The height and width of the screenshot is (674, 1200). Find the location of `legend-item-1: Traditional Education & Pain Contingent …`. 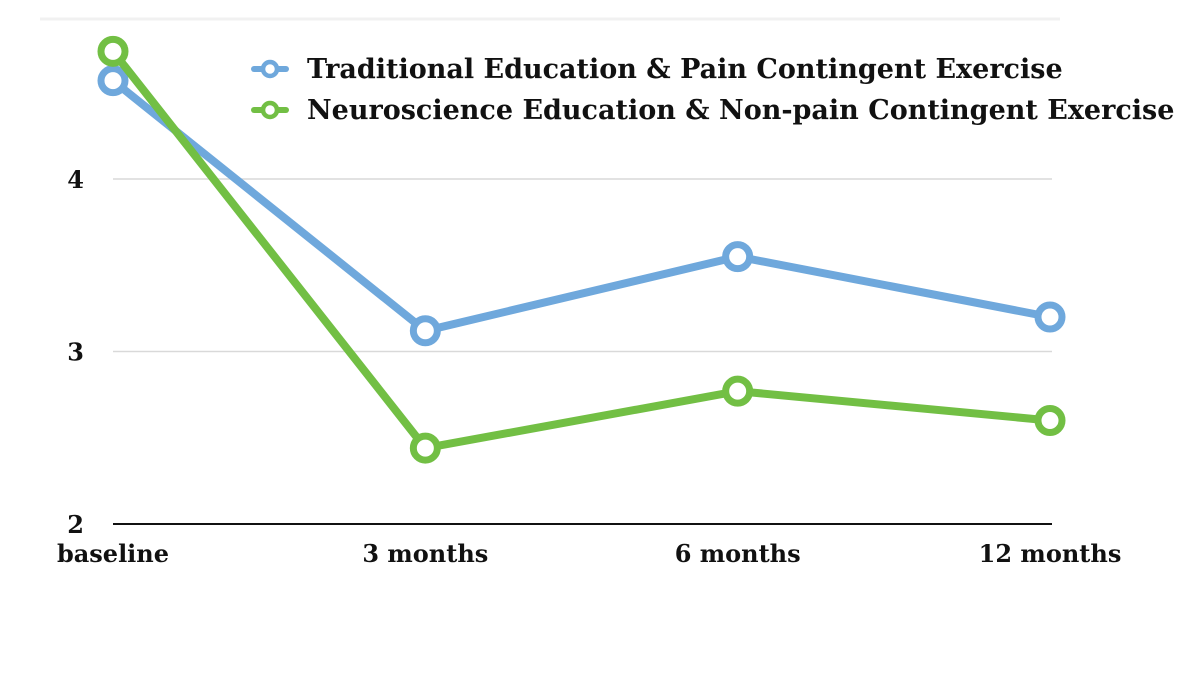

legend-item-1: Traditional Education & Pain Contingent … is located at coordinates (657, 69).